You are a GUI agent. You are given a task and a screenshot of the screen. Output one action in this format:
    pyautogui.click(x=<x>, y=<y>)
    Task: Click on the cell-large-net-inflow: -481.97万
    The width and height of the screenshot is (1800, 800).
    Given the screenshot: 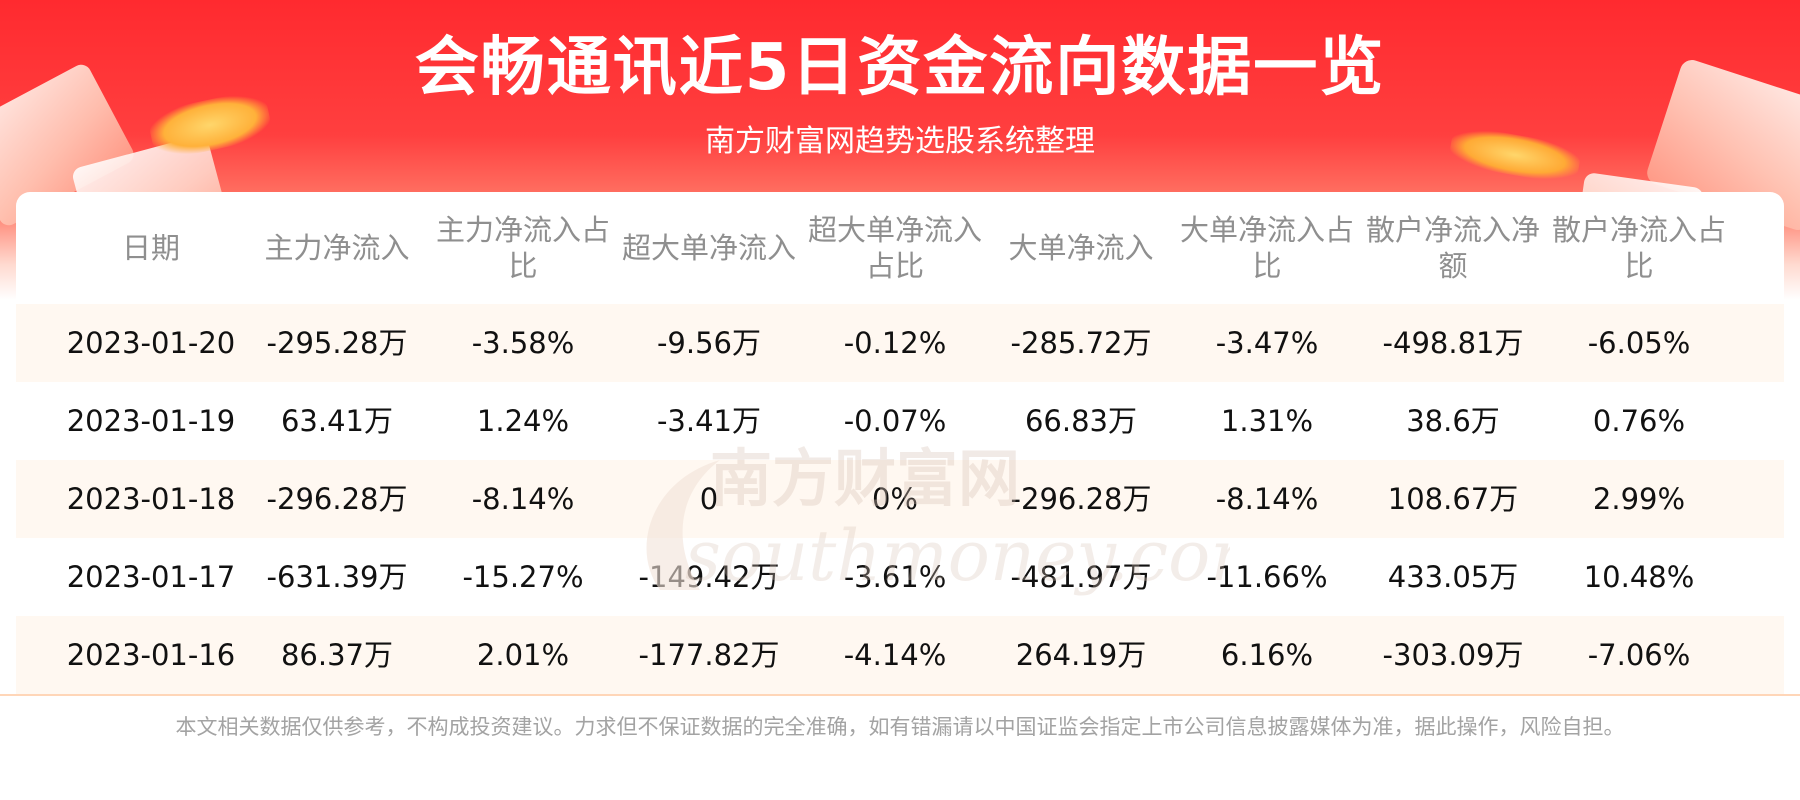 What is the action you would take?
    pyautogui.click(x=1081, y=577)
    